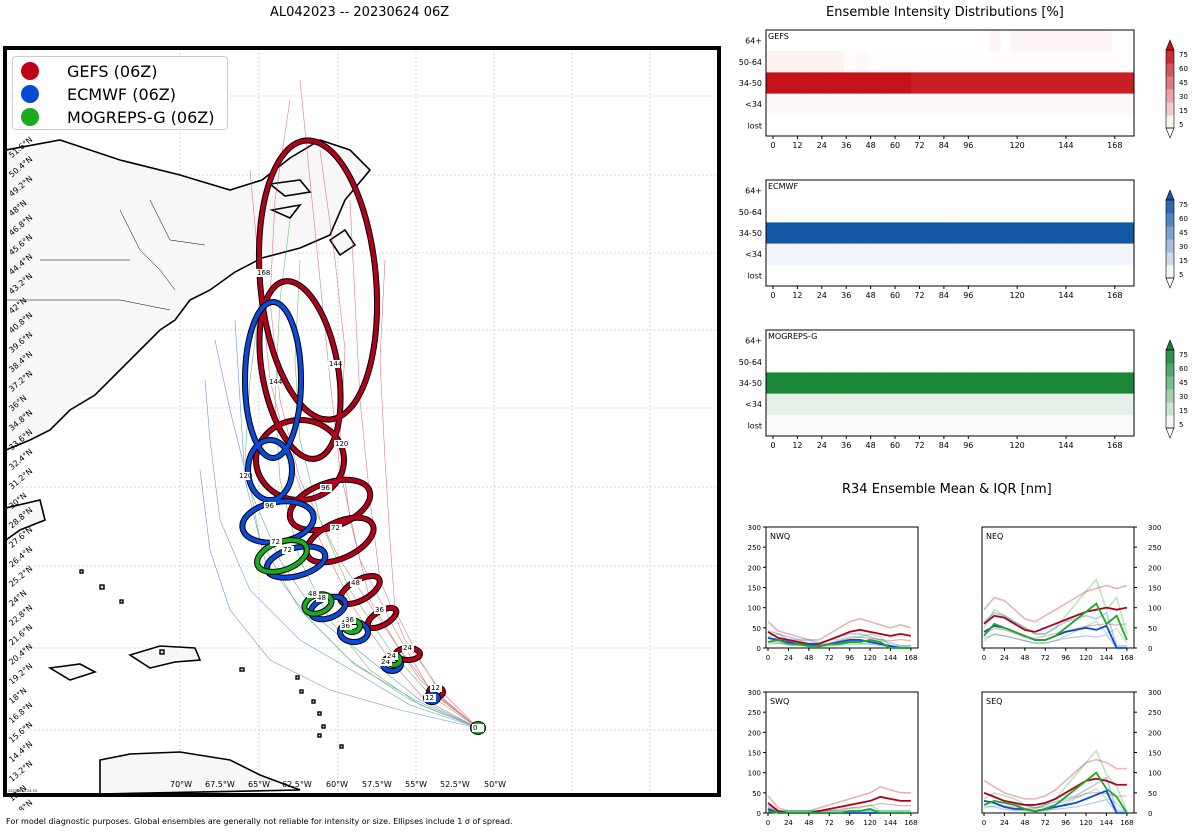  Describe the element at coordinates (759, 814) in the screenshot. I see `r34-y-tick: 0` at that location.